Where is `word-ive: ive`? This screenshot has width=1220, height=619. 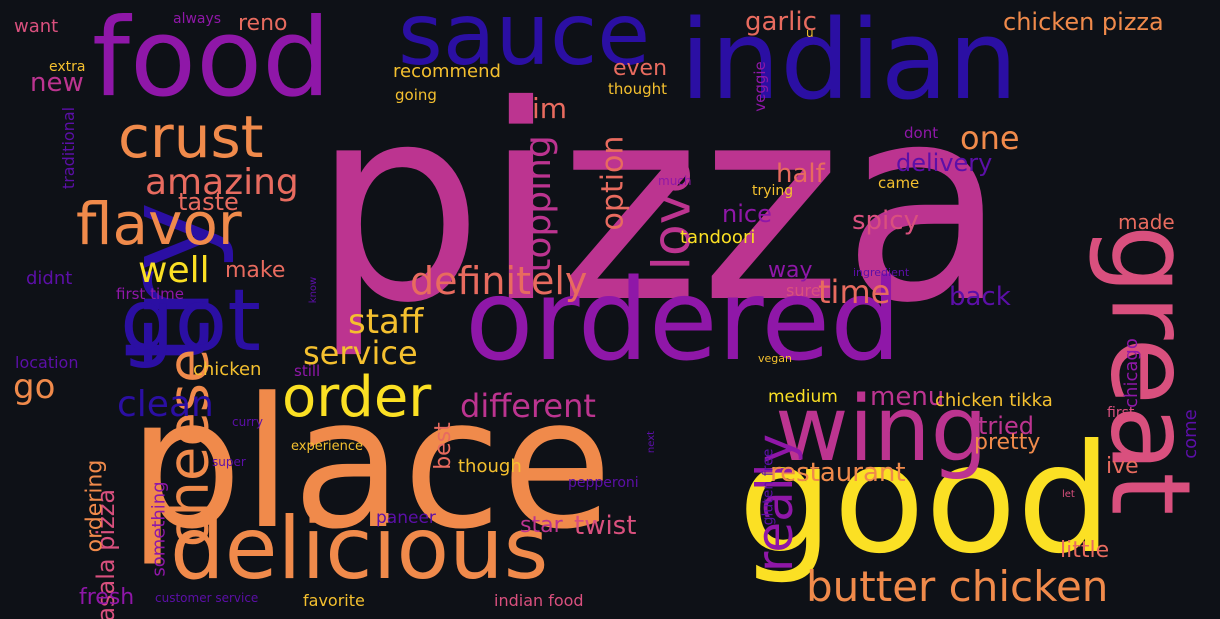
word-ive: ive is located at coordinates (1122, 466).